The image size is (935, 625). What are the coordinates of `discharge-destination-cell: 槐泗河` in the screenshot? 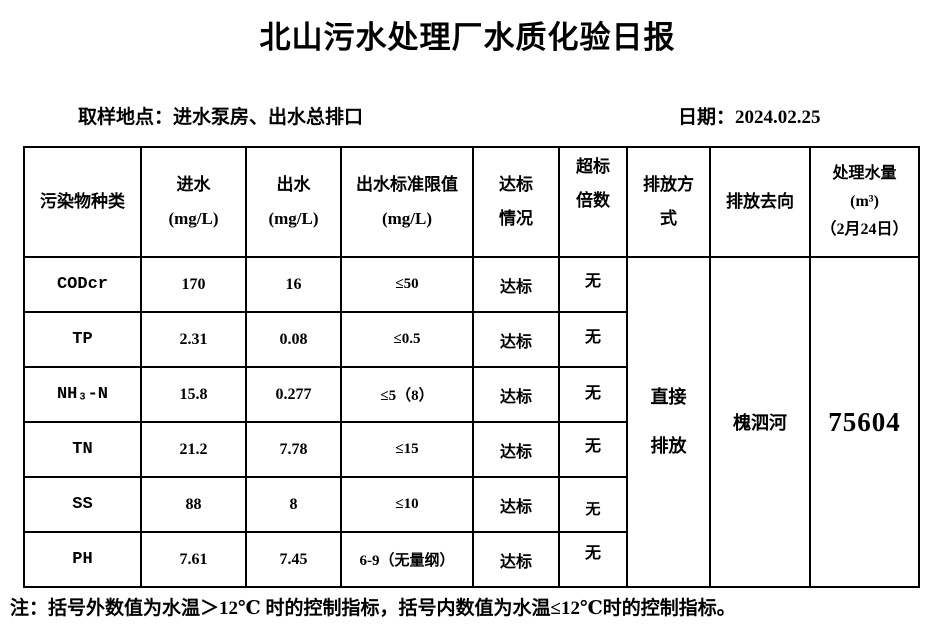 It's located at (760, 422).